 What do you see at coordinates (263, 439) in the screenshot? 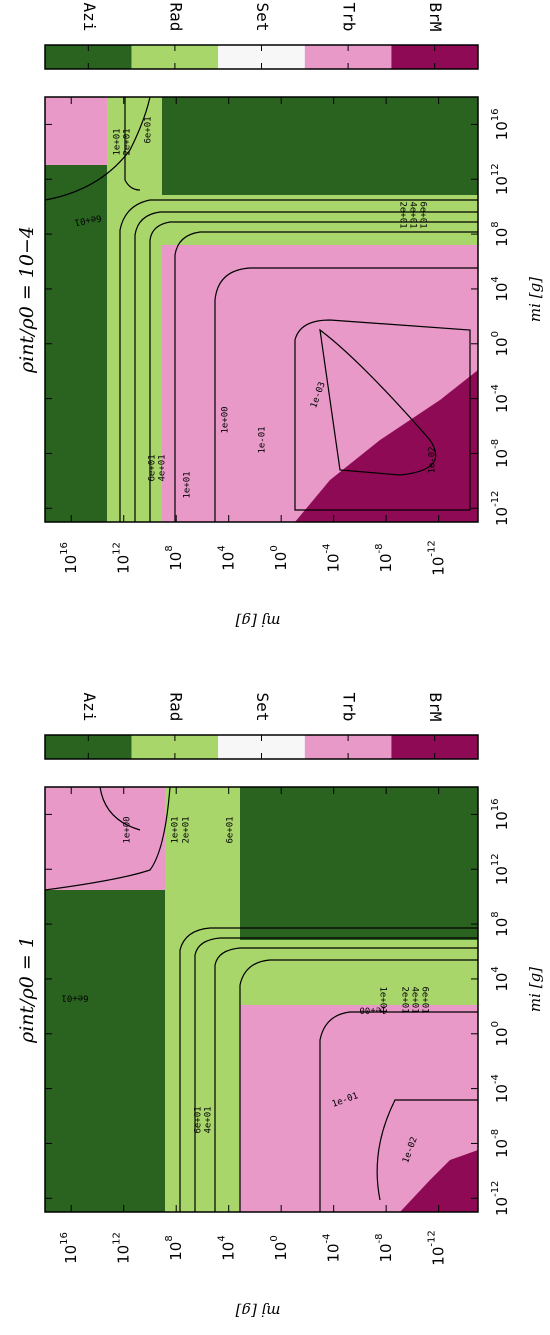
I see `contour-label: 1e-01` at bounding box center [263, 439].